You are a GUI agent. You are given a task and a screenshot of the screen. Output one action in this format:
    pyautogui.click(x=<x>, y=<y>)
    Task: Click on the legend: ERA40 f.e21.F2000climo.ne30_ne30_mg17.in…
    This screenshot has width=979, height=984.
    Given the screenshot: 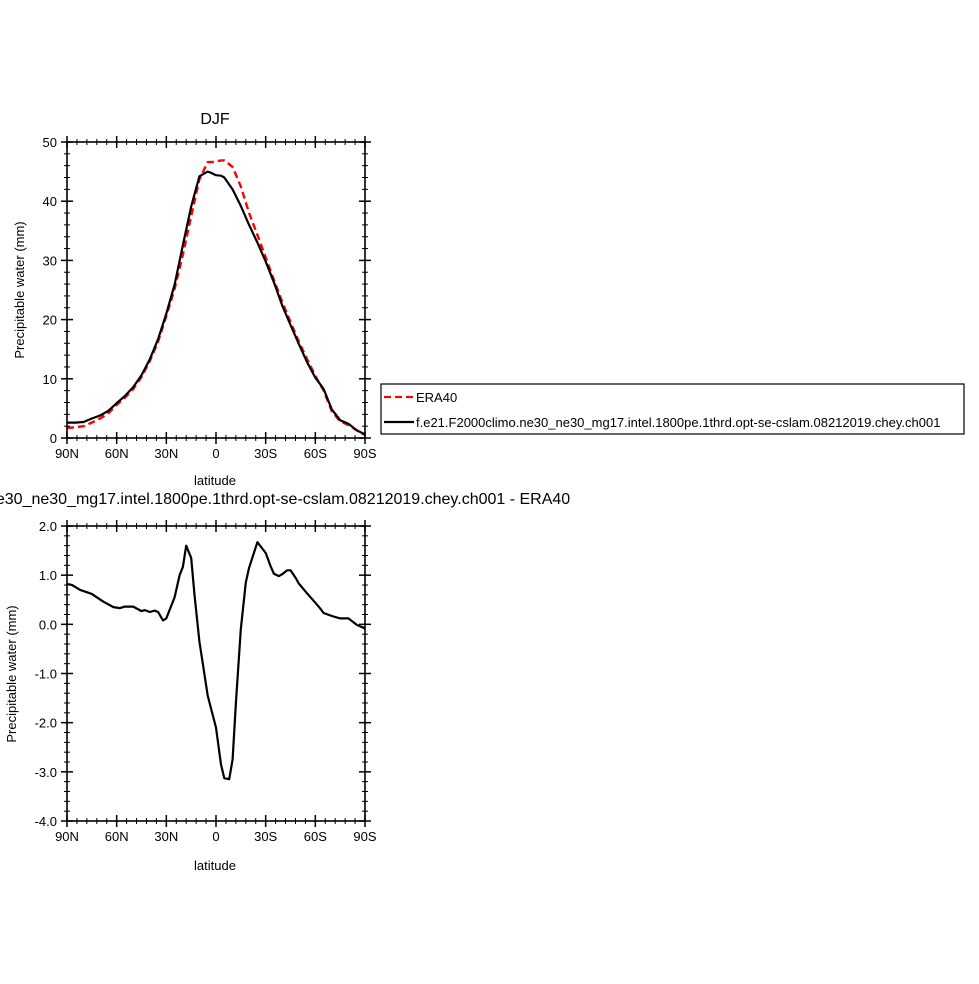 What is the action you would take?
    pyautogui.click(x=672, y=409)
    